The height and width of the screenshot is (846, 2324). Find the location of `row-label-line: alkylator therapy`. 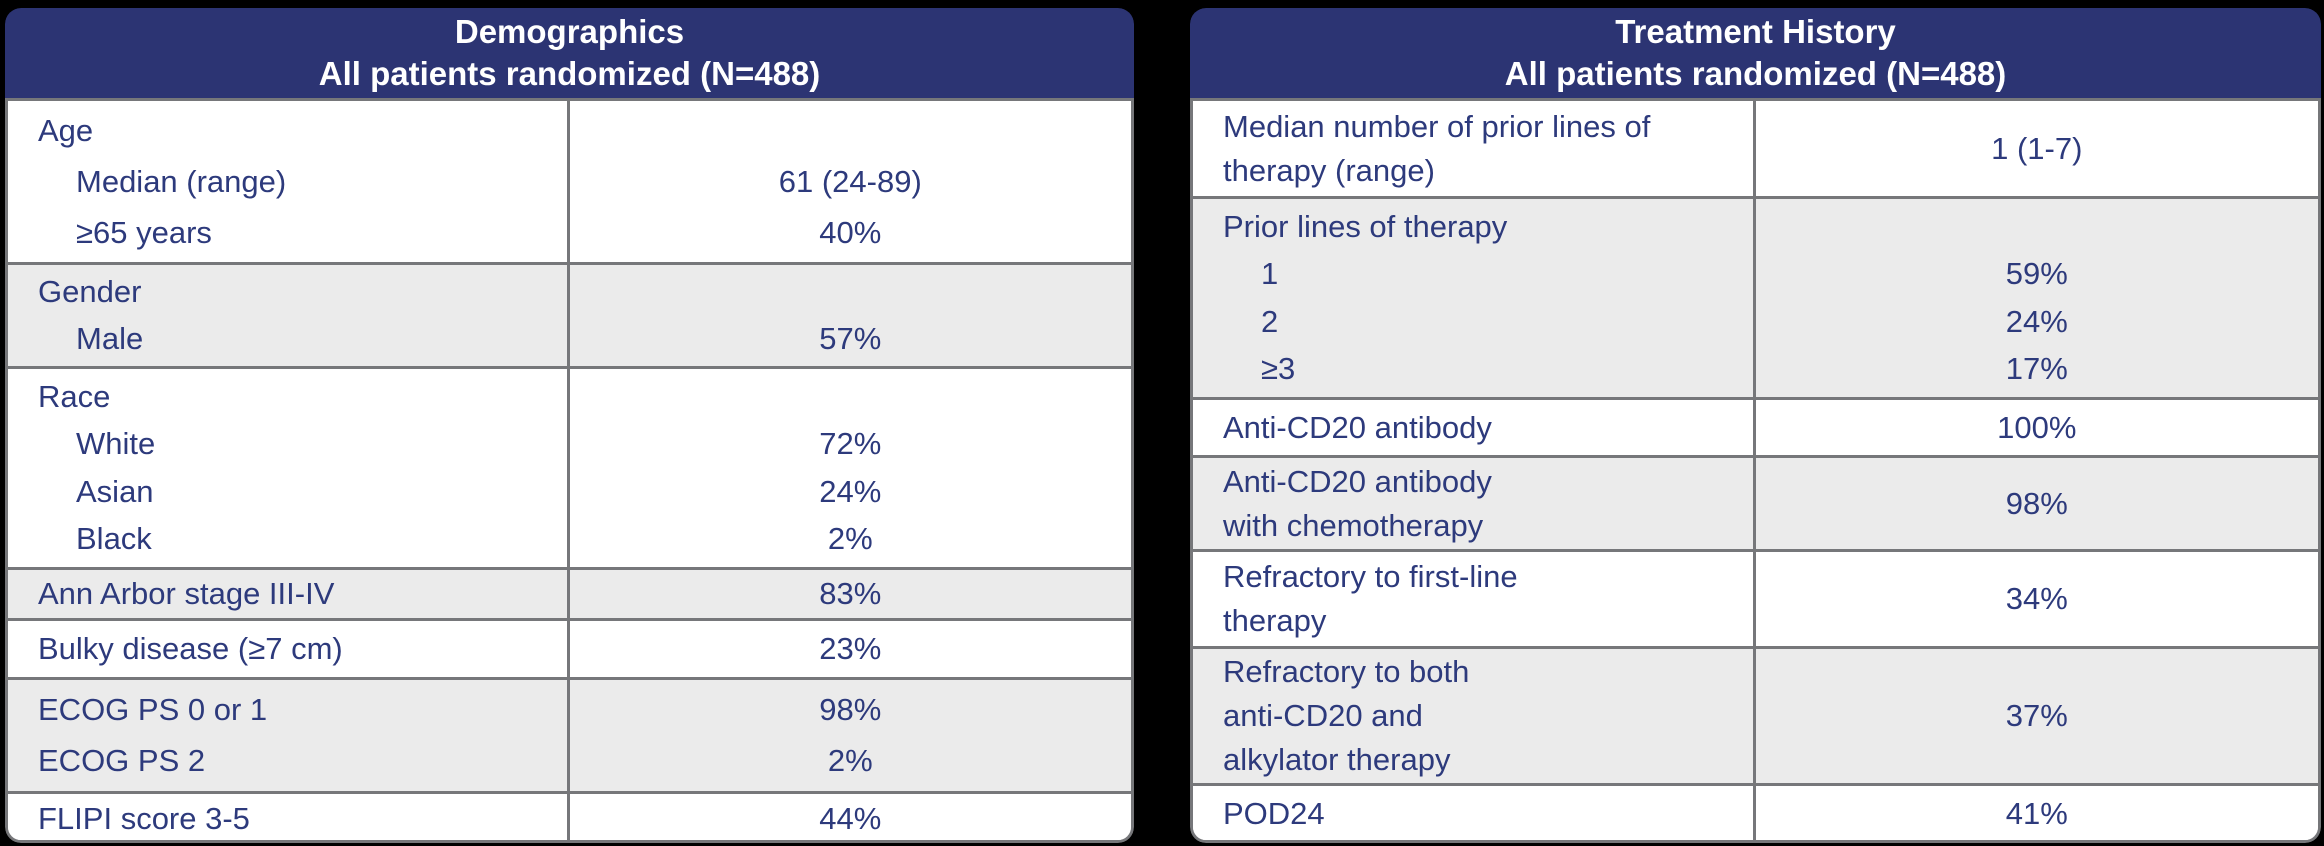

row-label-line: alkylator therapy is located at coordinates (1337, 759).